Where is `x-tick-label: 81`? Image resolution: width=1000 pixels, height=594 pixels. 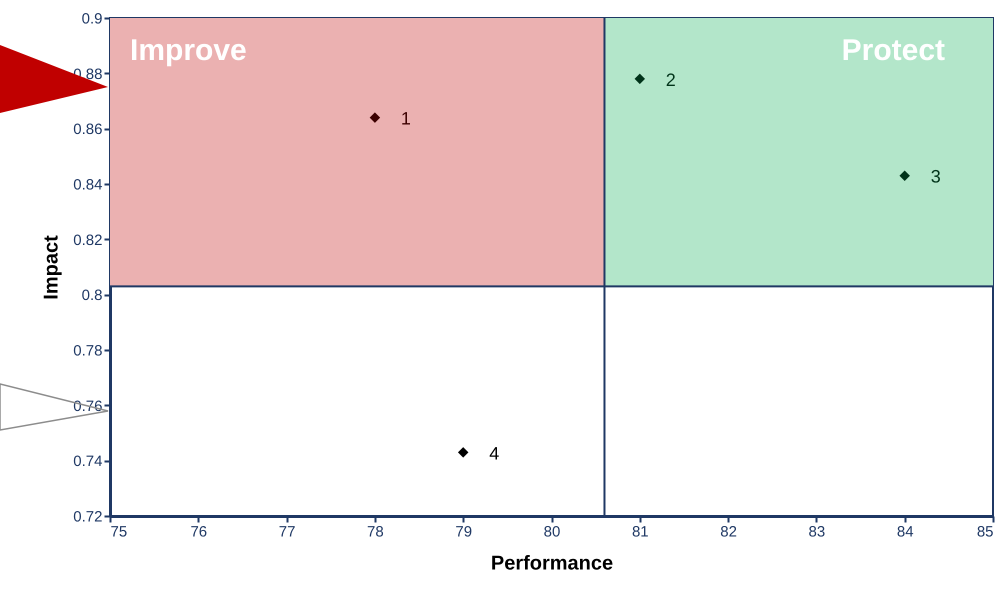 x-tick-label: 81 is located at coordinates (640, 532).